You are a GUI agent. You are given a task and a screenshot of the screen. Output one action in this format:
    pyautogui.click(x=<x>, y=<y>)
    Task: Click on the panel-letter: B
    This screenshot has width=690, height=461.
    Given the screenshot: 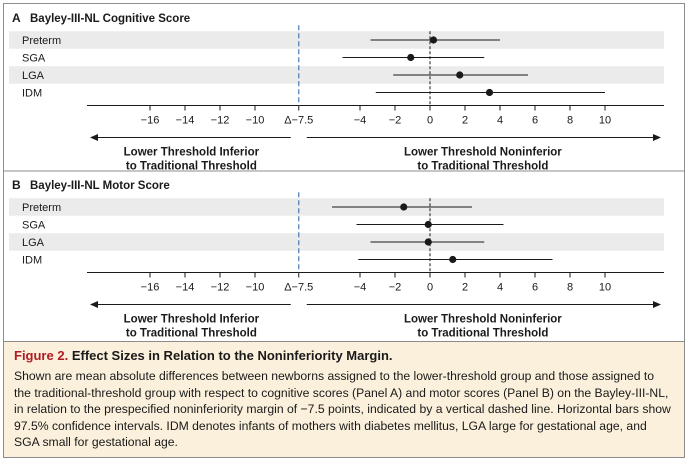 What is the action you would take?
    pyautogui.click(x=16, y=185)
    